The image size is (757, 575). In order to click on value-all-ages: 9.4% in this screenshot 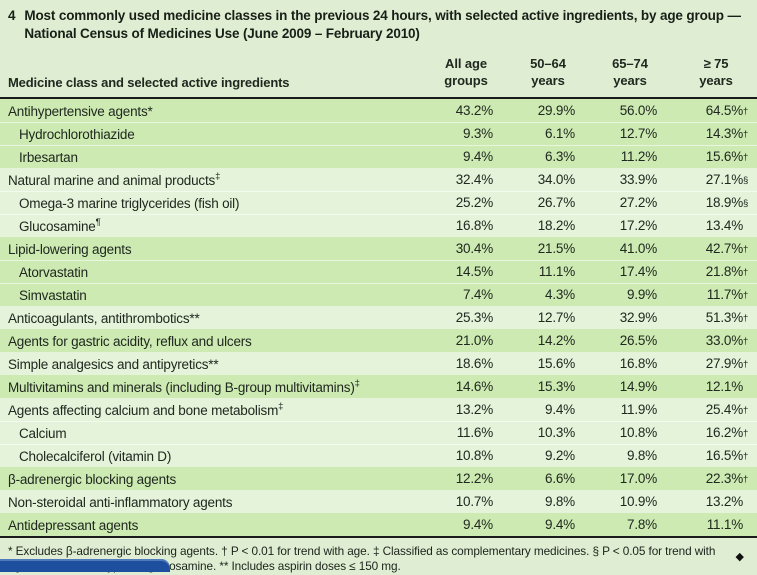, I will do `click(478, 524)`.